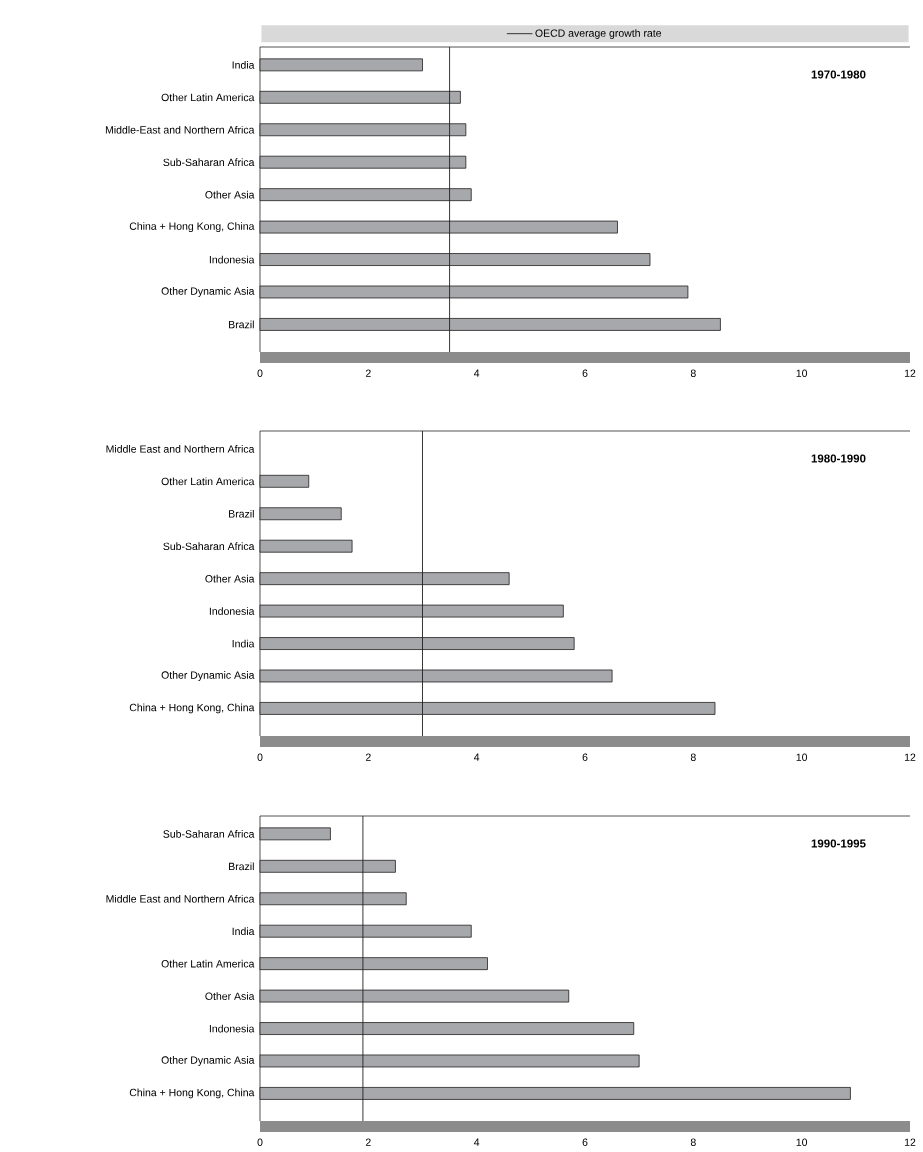 The height and width of the screenshot is (1152, 923). Describe the element at coordinates (180, 129) in the screenshot. I see `y-tick-label: Middle-East and Northern Africa` at that location.